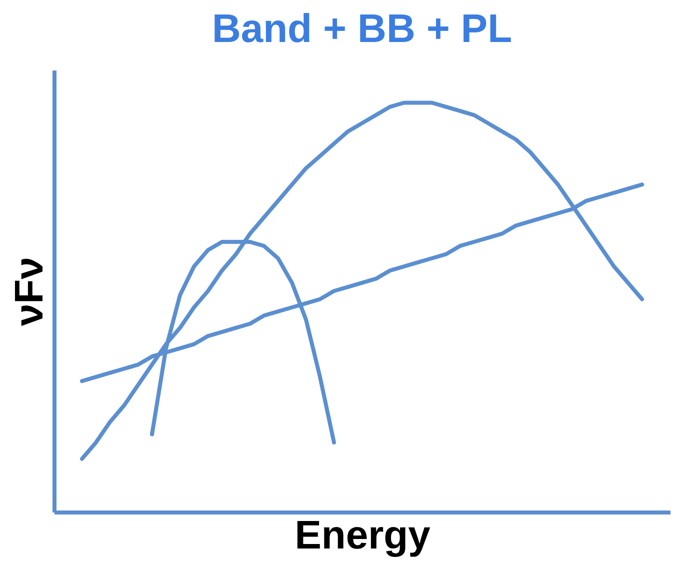 The image size is (690, 561). Describe the element at coordinates (363, 536) in the screenshot. I see `x-axis-title: Energy` at that location.